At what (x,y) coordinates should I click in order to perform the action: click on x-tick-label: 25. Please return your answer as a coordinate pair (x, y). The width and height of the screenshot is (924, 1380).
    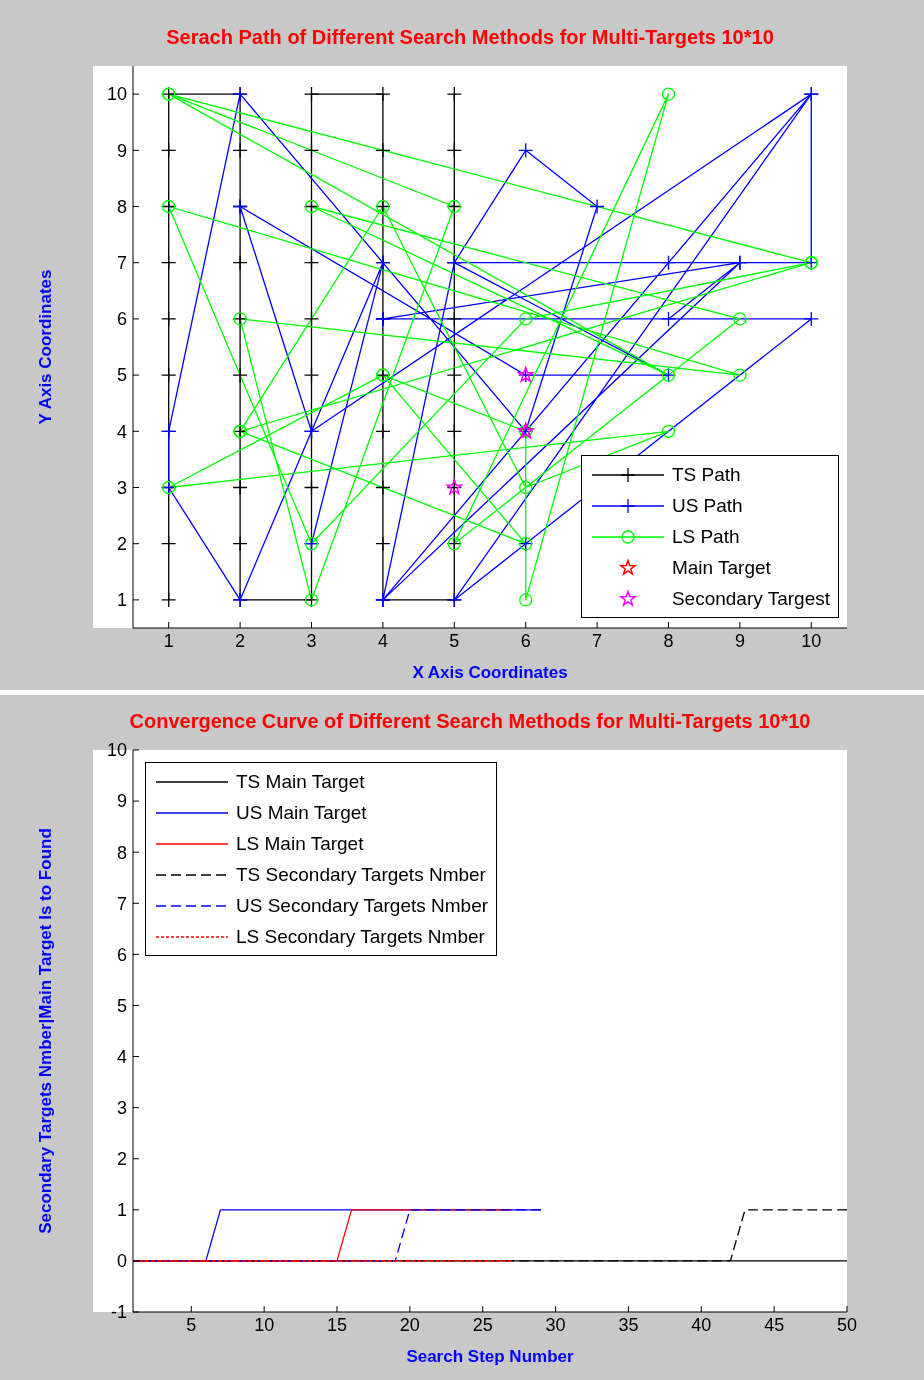
    Looking at the image, I should click on (482, 1324).